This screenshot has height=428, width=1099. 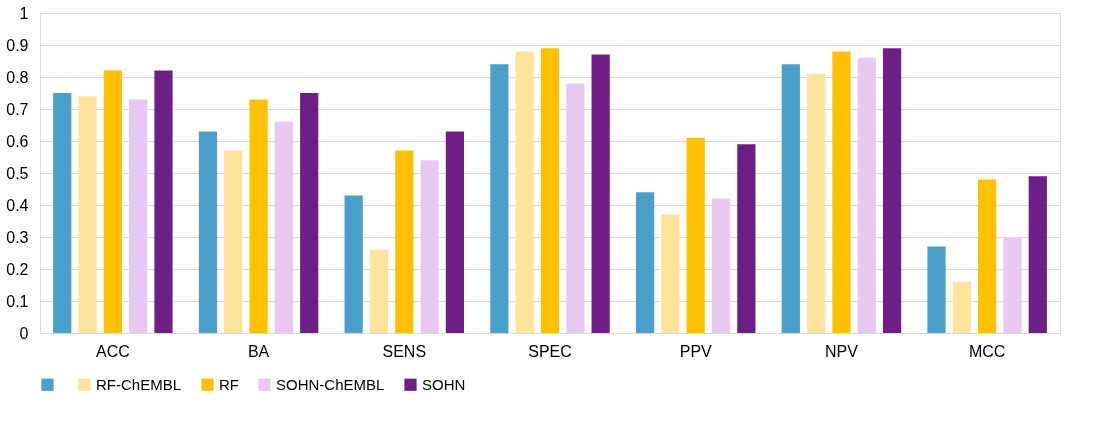 What do you see at coordinates (17, 77) in the screenshot?
I see `y-tick-label: 0.8` at bounding box center [17, 77].